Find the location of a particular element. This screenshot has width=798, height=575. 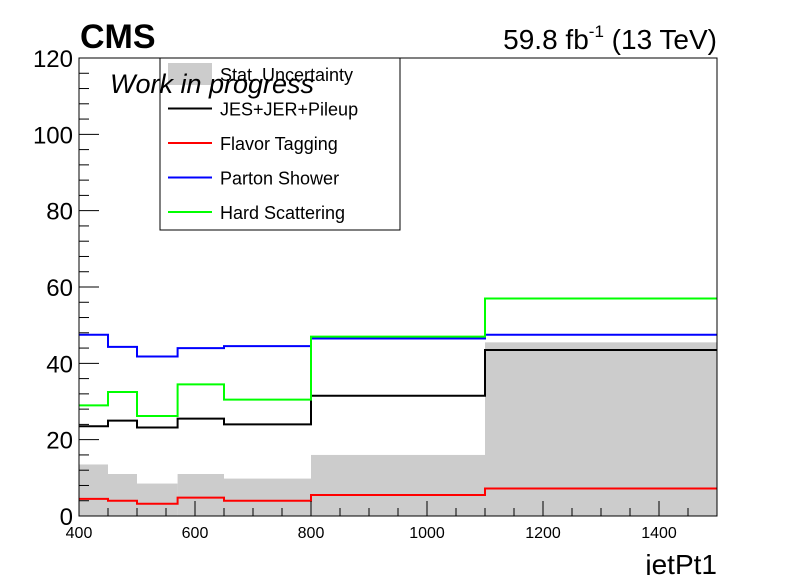

series-parton-shower-line is located at coordinates (398, 345).